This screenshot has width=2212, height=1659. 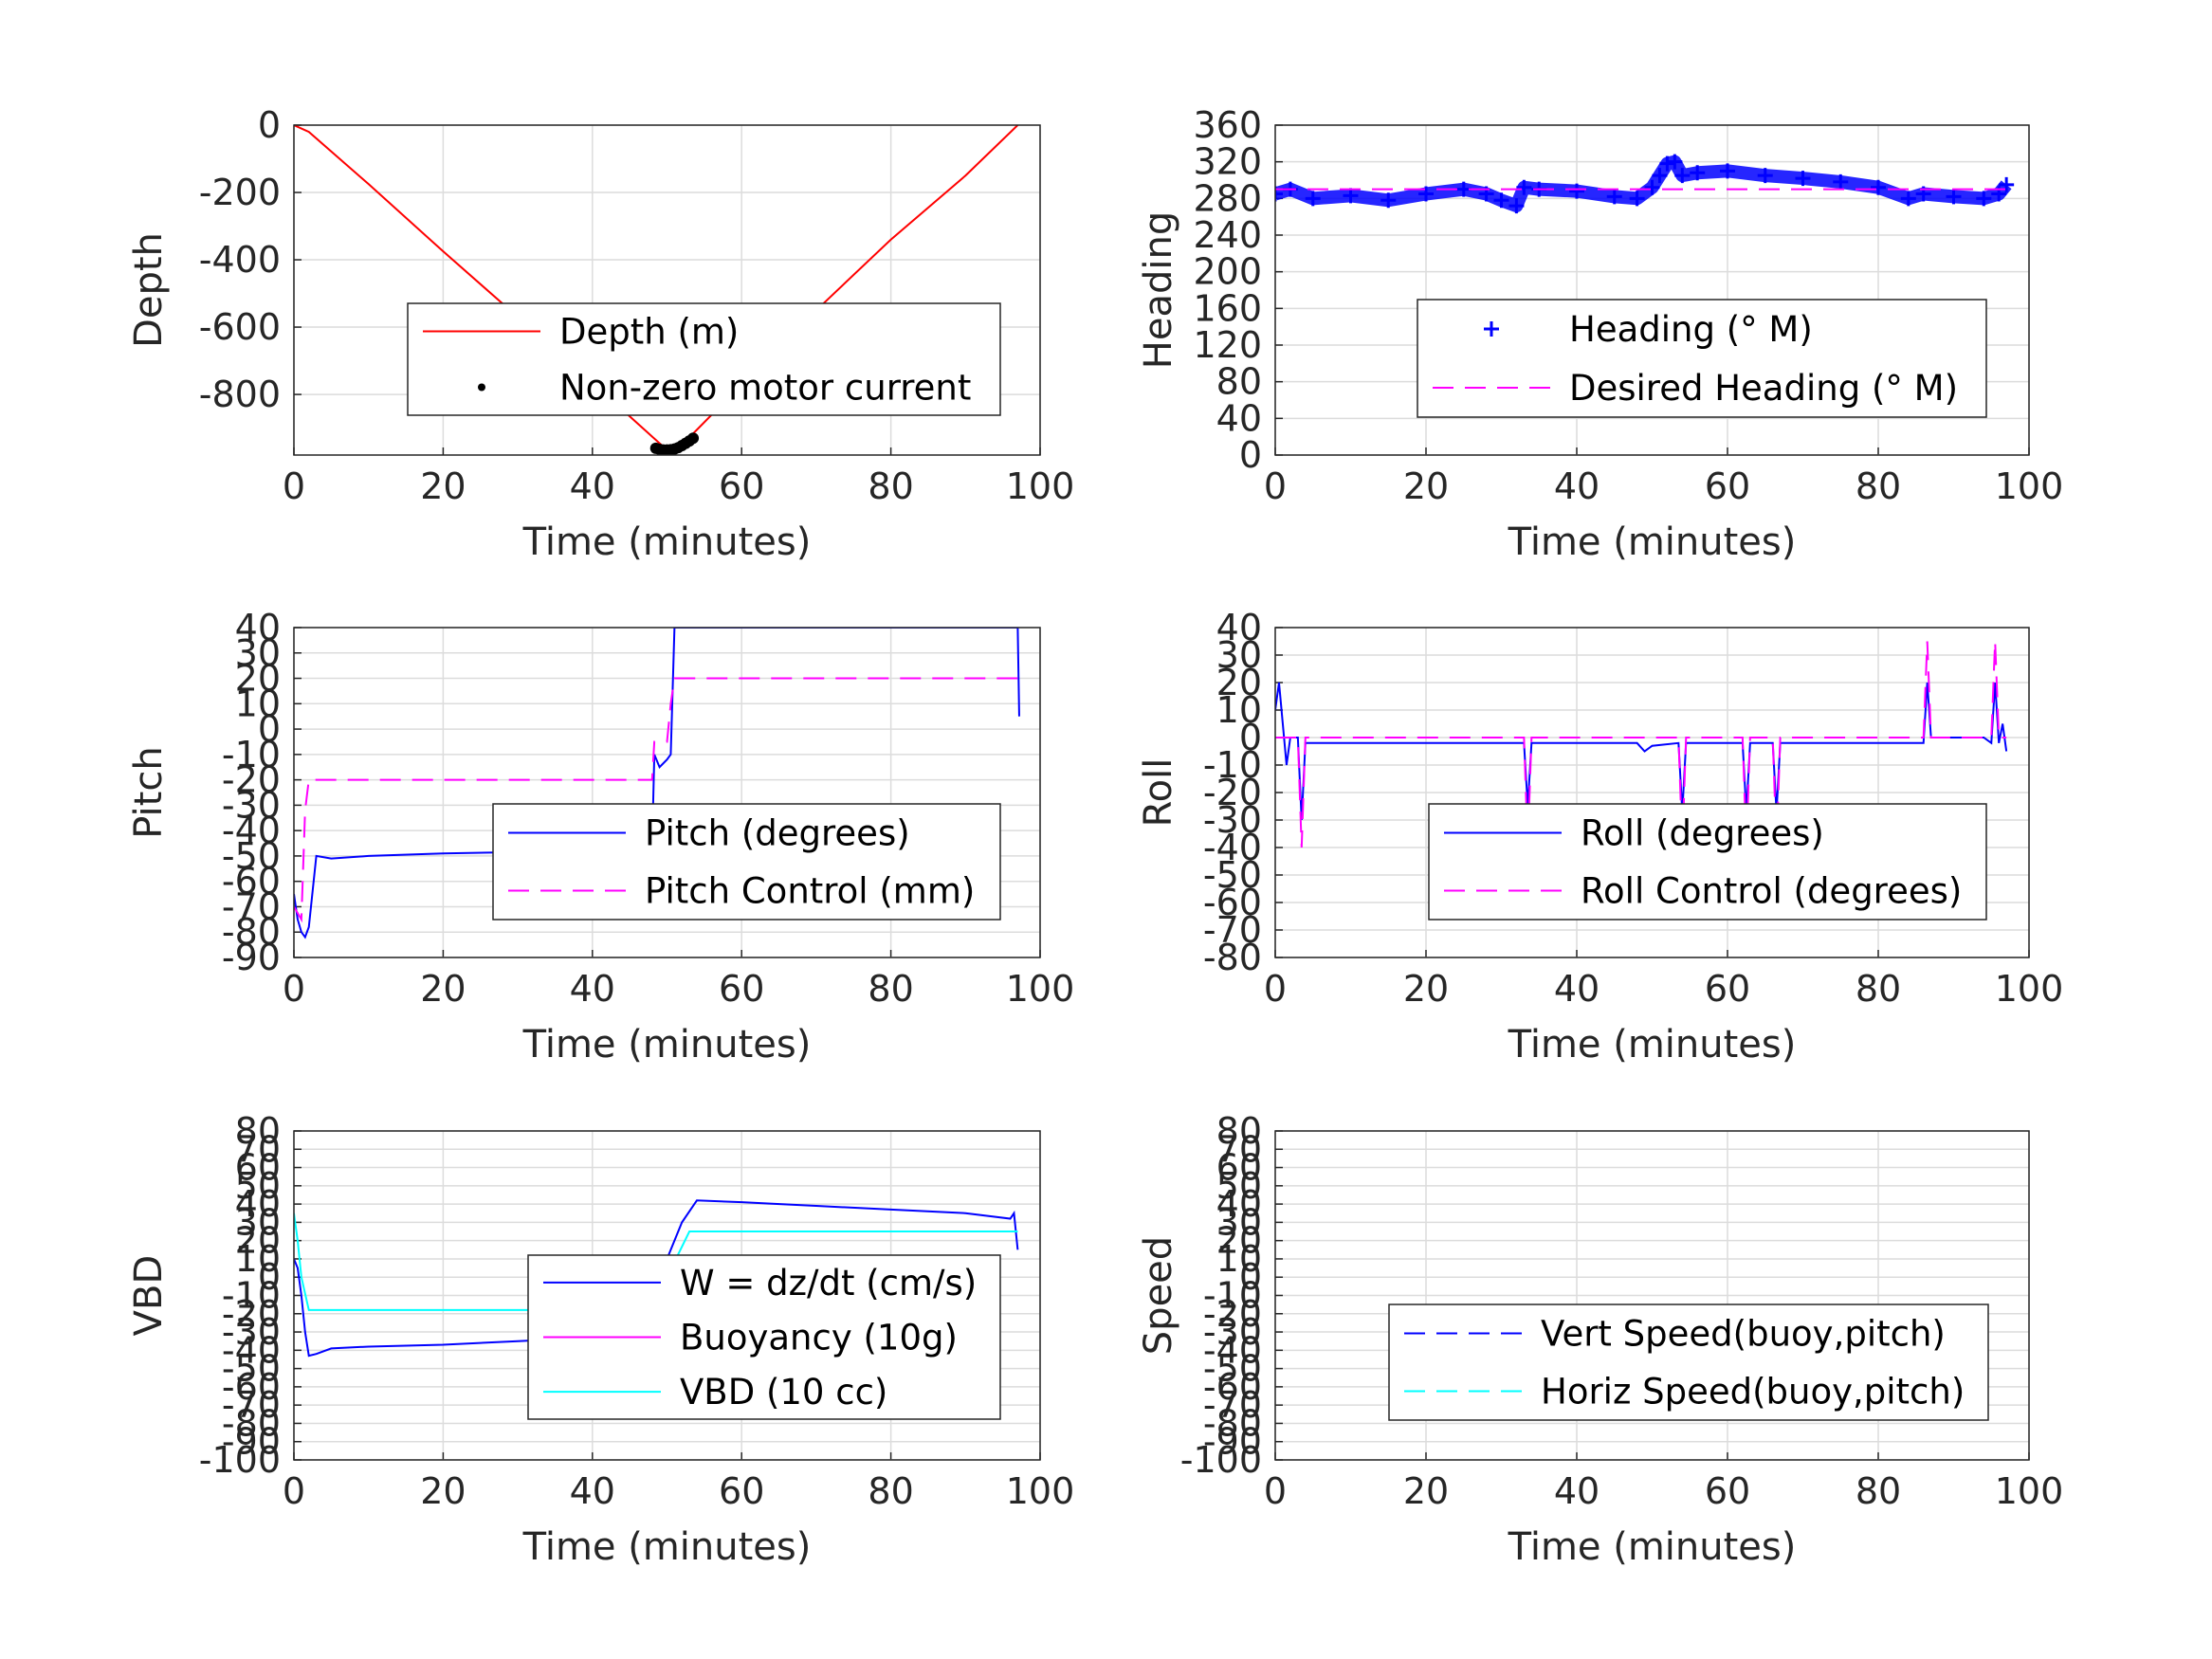 I want to click on series-2-line, so click(x=656, y=800).